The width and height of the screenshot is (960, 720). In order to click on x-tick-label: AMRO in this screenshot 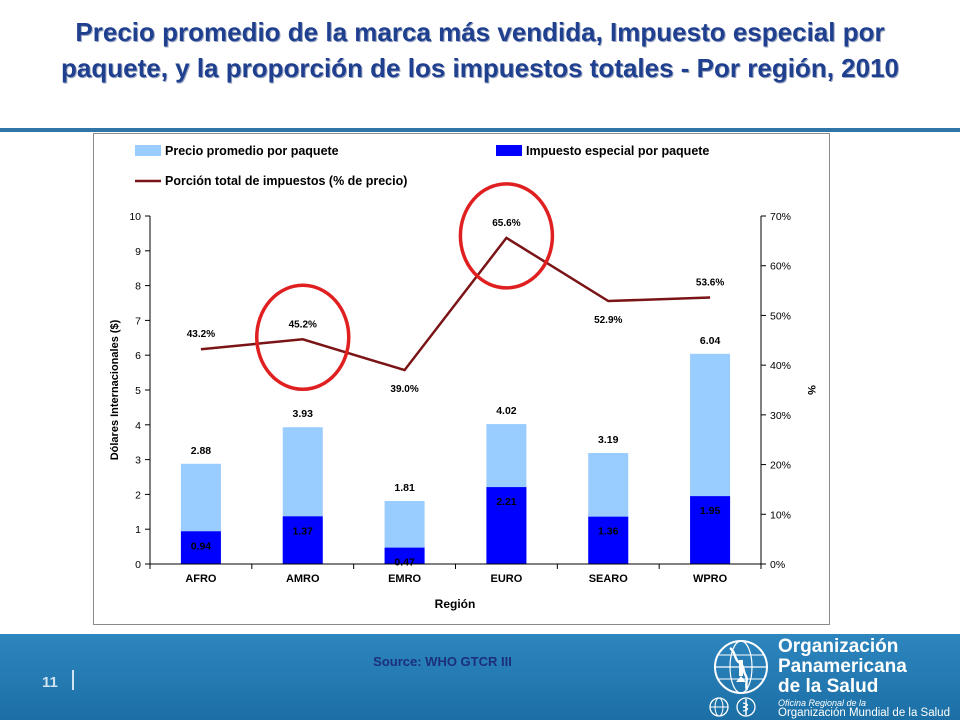, I will do `click(303, 579)`.